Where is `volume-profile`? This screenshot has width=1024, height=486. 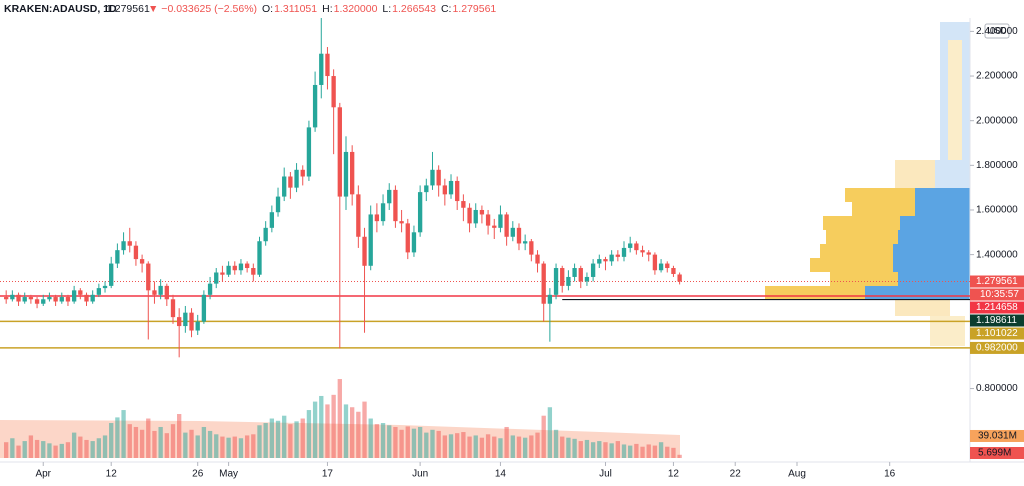
volume-profile is located at coordinates (867, 184).